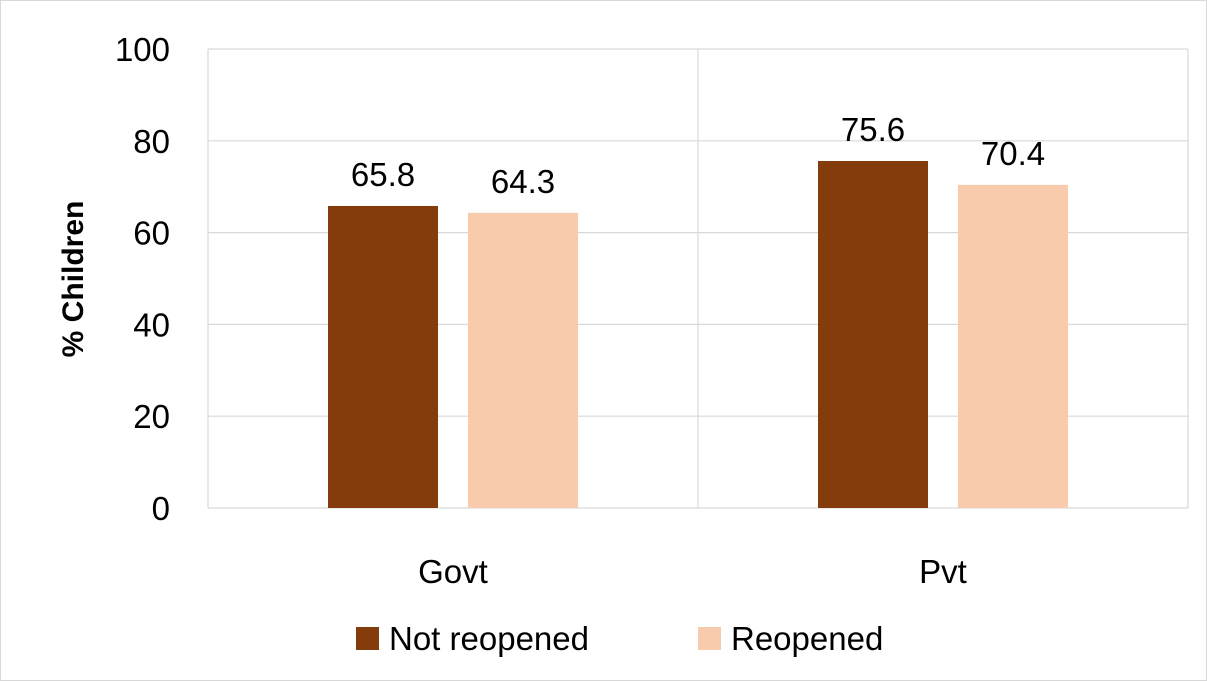  I want to click on bar-not-reopened-govt, so click(383, 356).